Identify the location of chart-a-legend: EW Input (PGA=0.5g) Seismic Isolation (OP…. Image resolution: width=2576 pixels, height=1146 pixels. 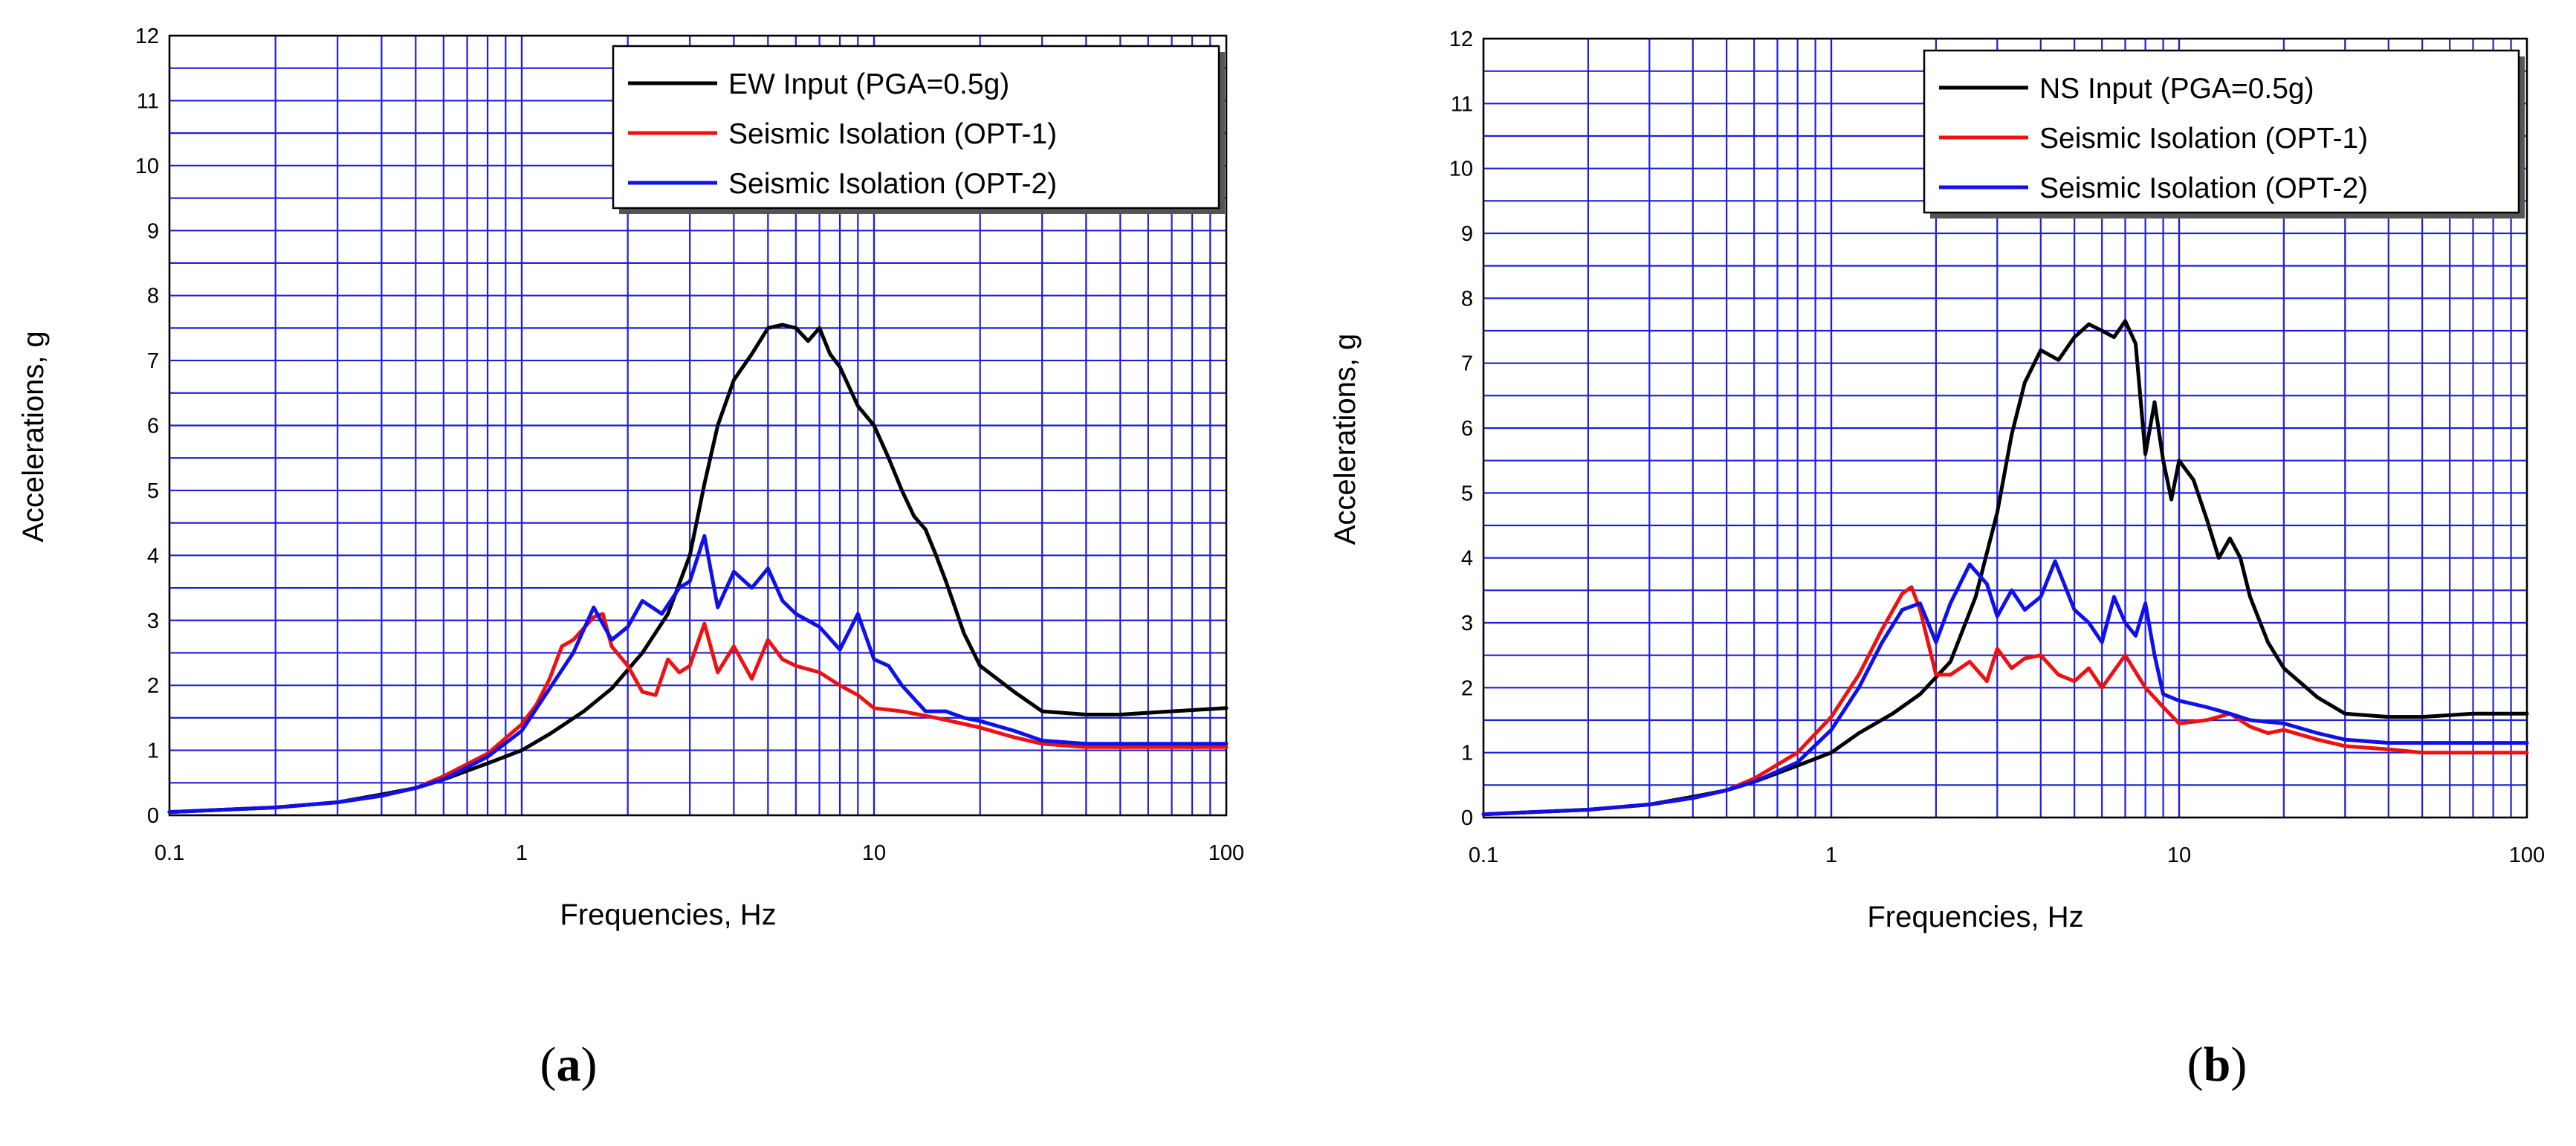
(919, 129).